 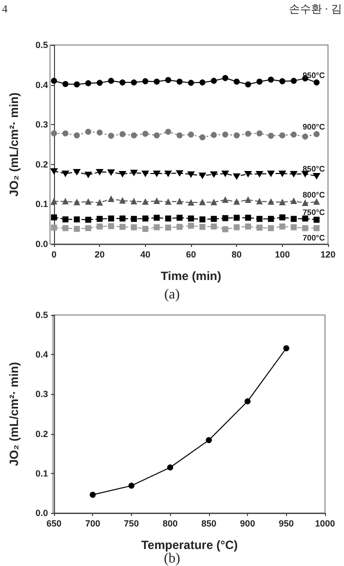 I want to click on x-tick-label: 60, so click(x=191, y=255).